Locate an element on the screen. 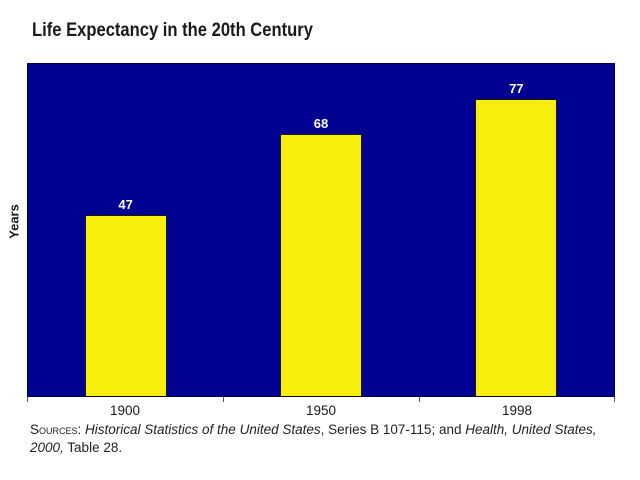 This screenshot has height=480, width=640. bar-value-label: 68 is located at coordinates (321, 123).